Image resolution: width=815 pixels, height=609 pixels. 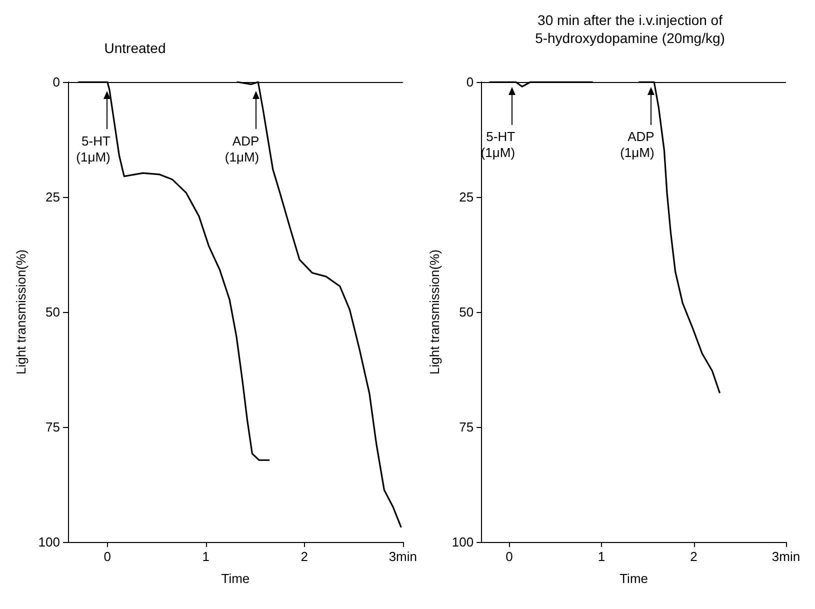 I want to click on chart-title: 30 min after the i.v.injection of 5-hydroxydopamine (20mg/kg), so click(x=630, y=29).